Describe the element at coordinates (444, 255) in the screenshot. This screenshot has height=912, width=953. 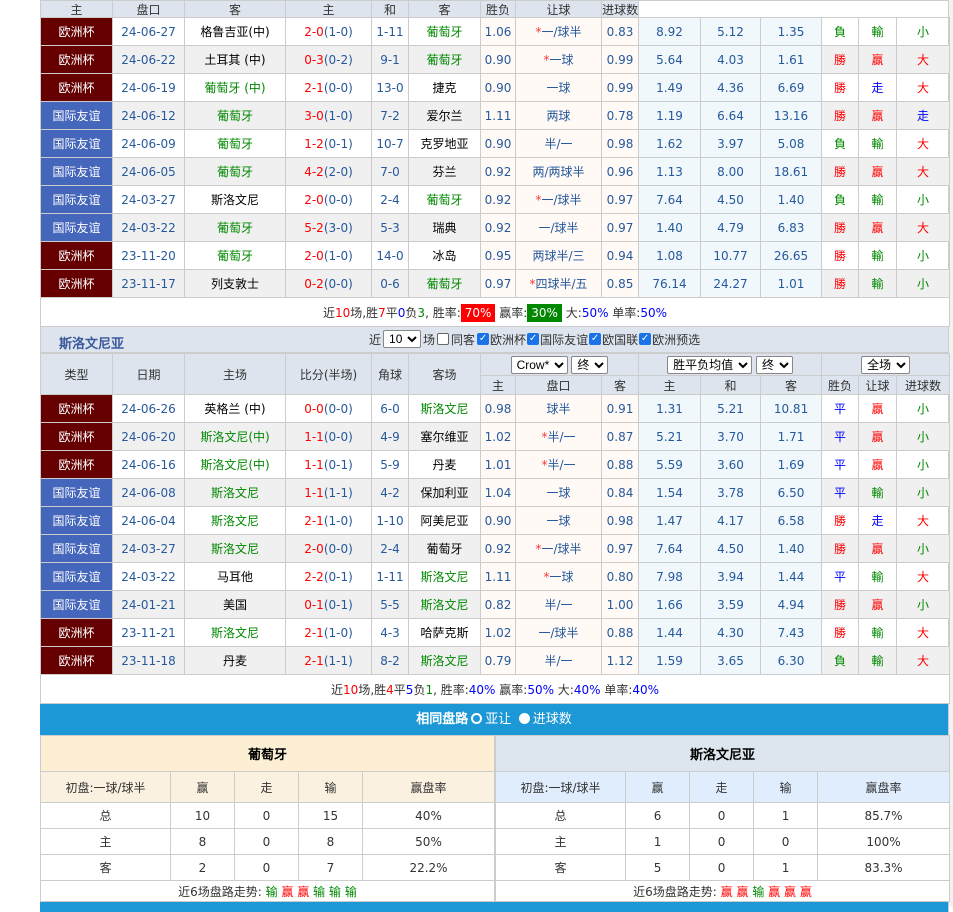
I see `away-team: 冰岛` at that location.